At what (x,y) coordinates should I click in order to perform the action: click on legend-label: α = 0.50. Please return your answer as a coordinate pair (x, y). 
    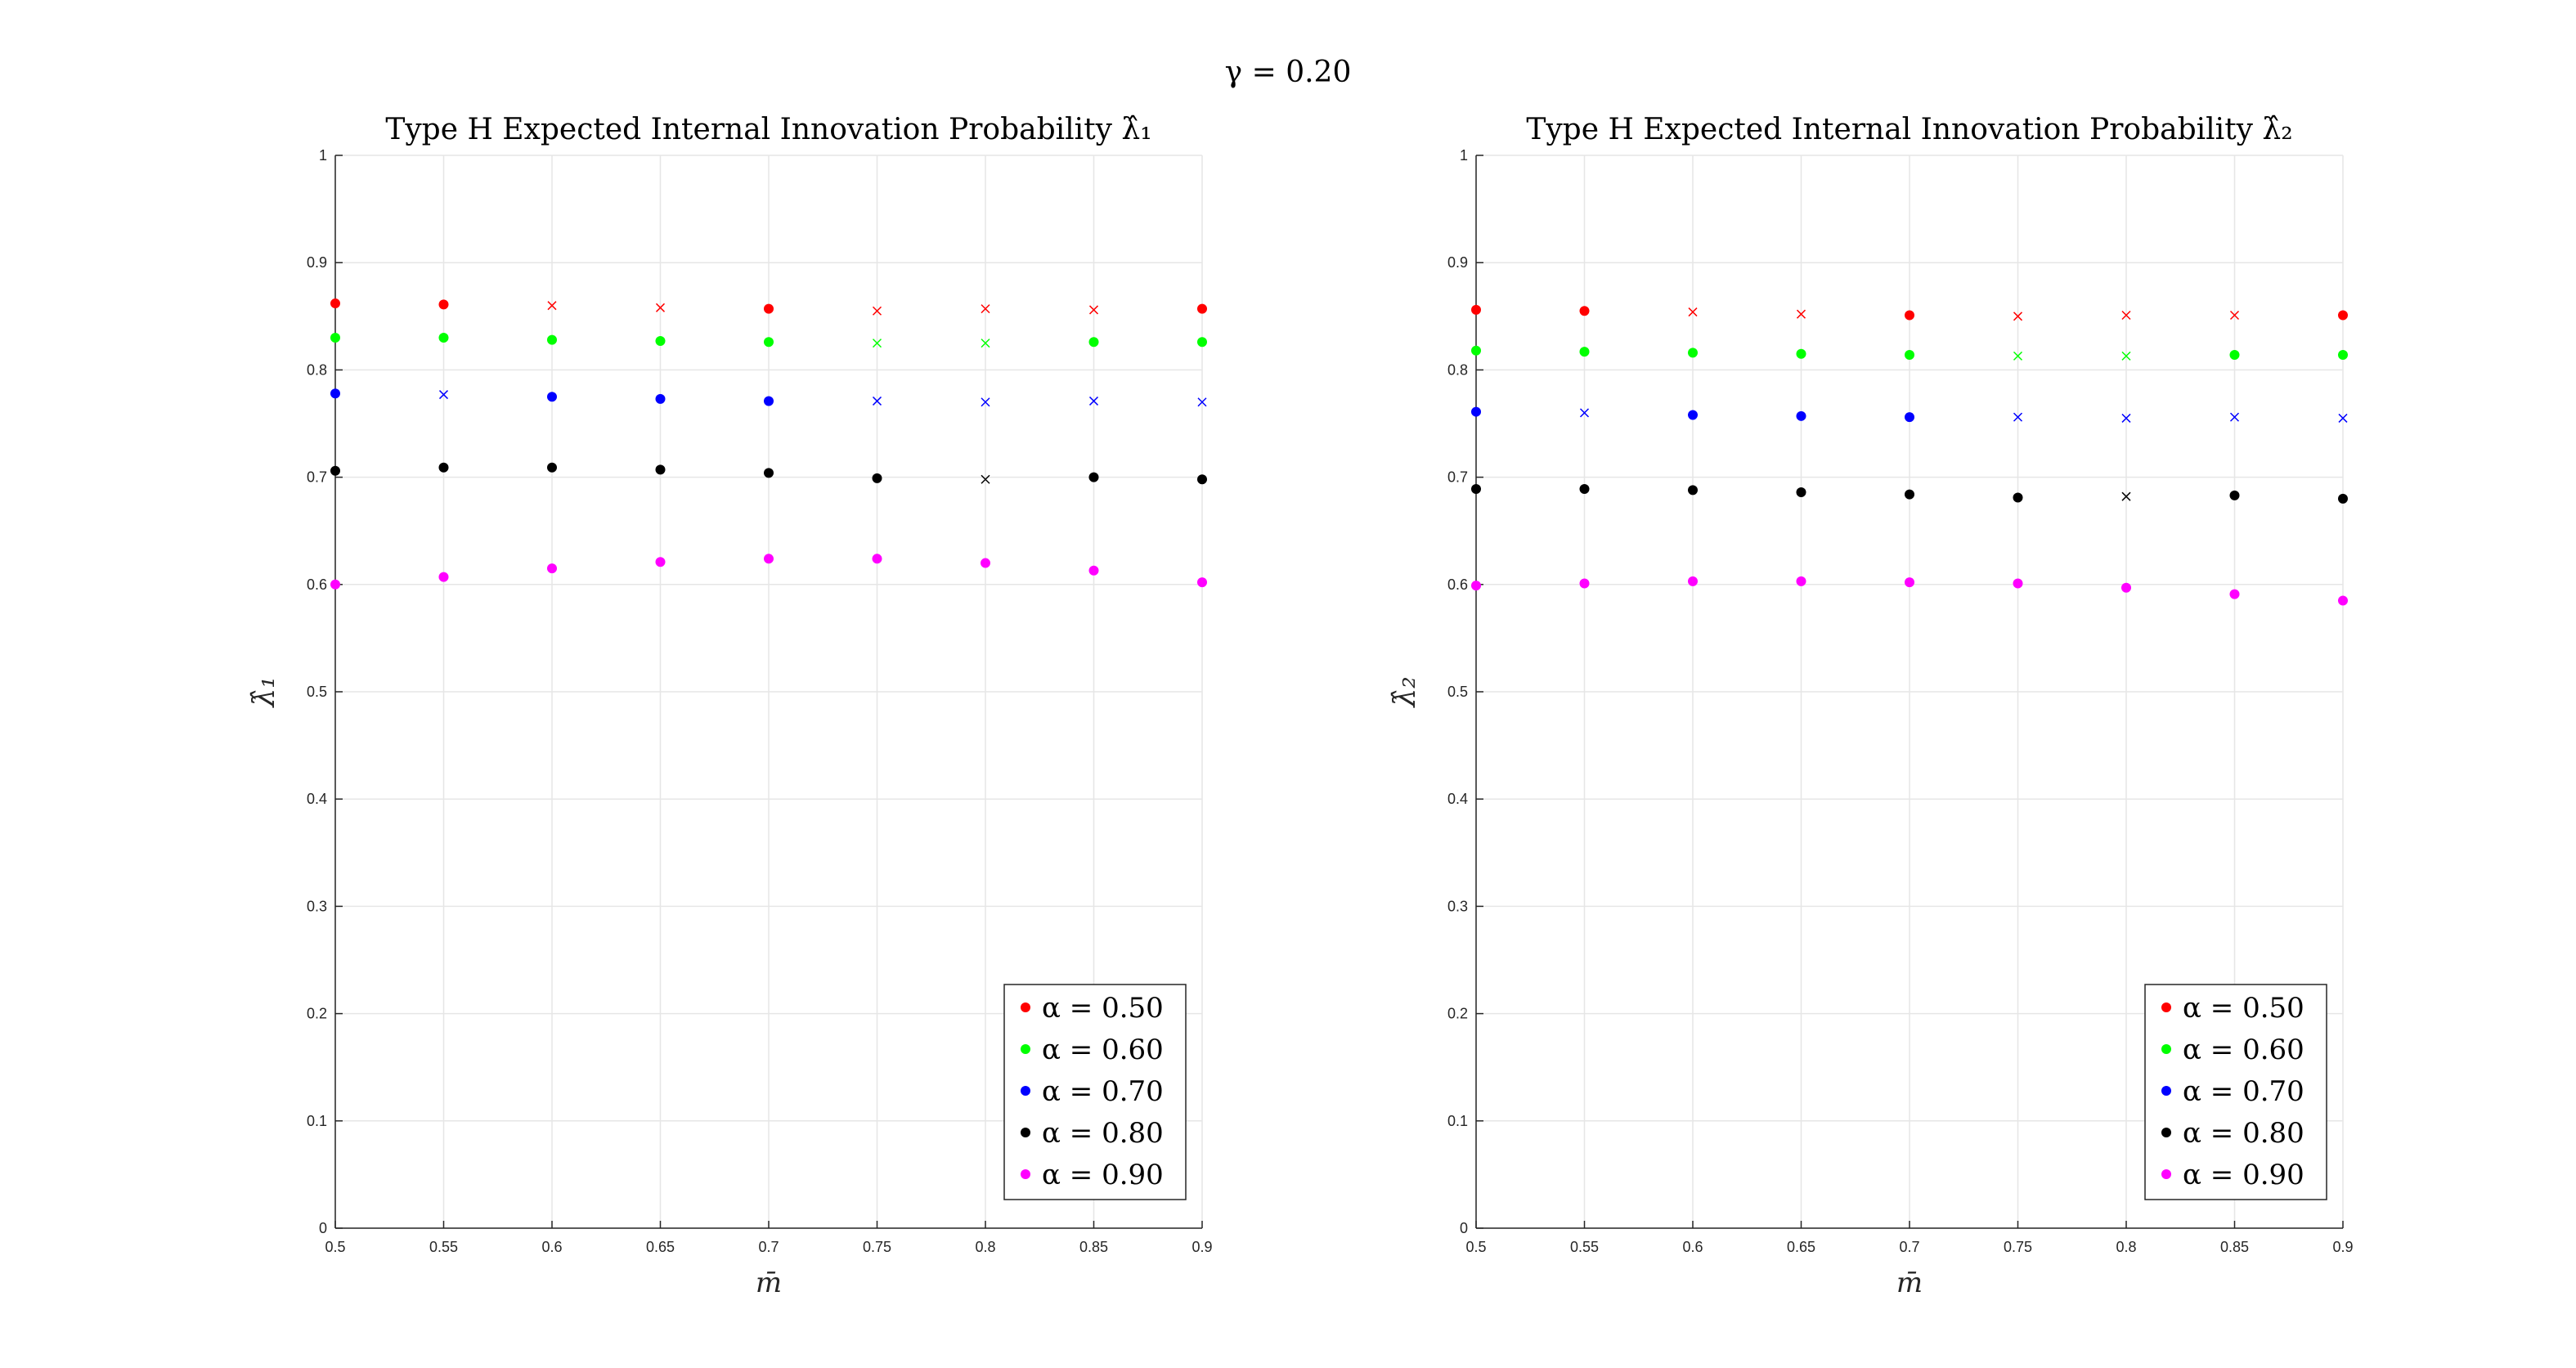
    Looking at the image, I should click on (1103, 1008).